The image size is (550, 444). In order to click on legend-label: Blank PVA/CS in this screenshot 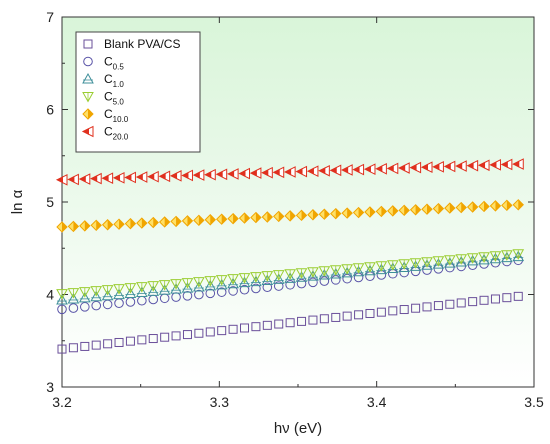, I will do `click(142, 44)`.